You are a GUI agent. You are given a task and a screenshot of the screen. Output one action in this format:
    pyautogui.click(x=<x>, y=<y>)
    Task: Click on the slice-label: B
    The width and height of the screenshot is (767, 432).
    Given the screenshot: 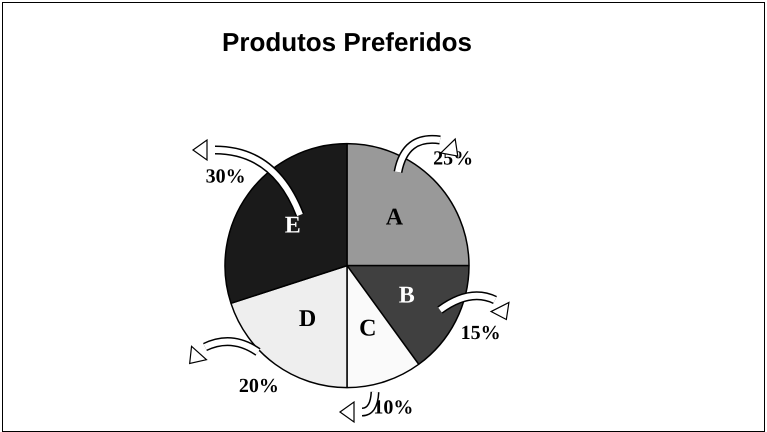 What is the action you would take?
    pyautogui.click(x=406, y=295)
    